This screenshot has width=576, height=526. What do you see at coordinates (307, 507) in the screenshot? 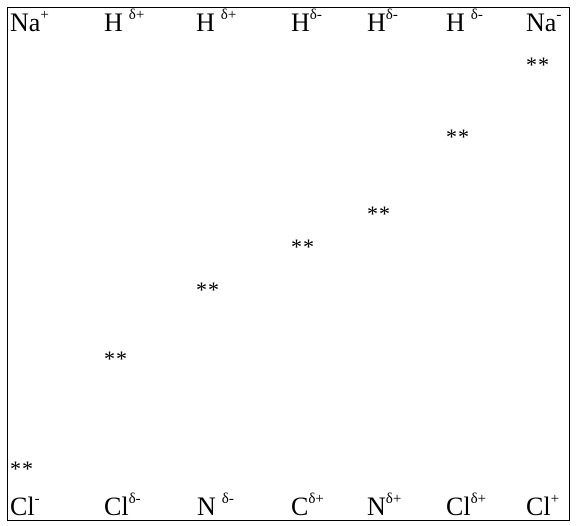
I see `bottom-label-4: Cδ+` at bounding box center [307, 507].